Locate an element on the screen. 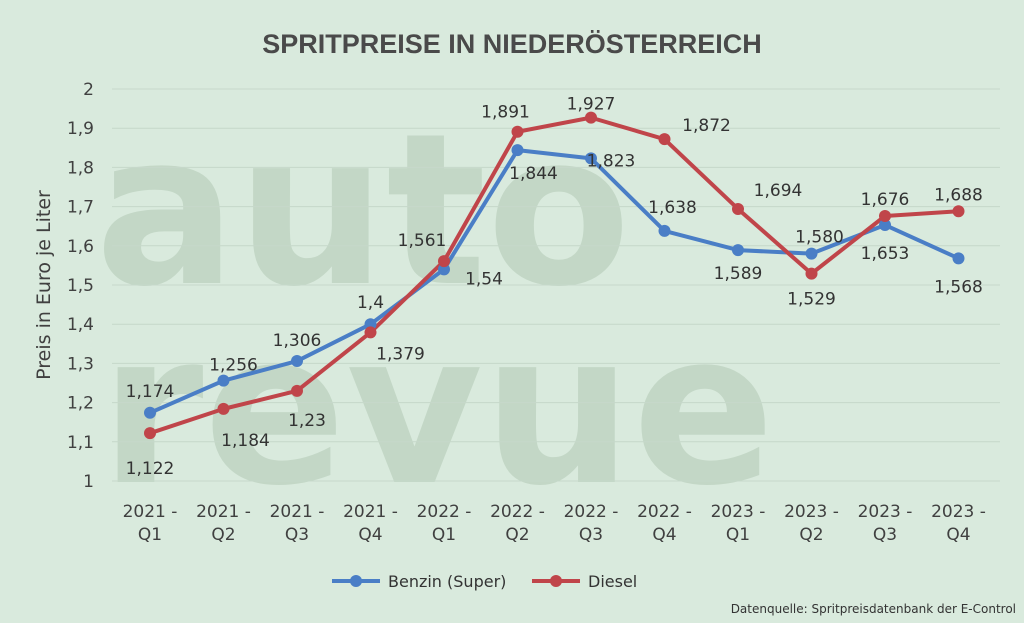 The height and width of the screenshot is (623, 1024). data-label-diesel: 1,872 is located at coordinates (706, 126).